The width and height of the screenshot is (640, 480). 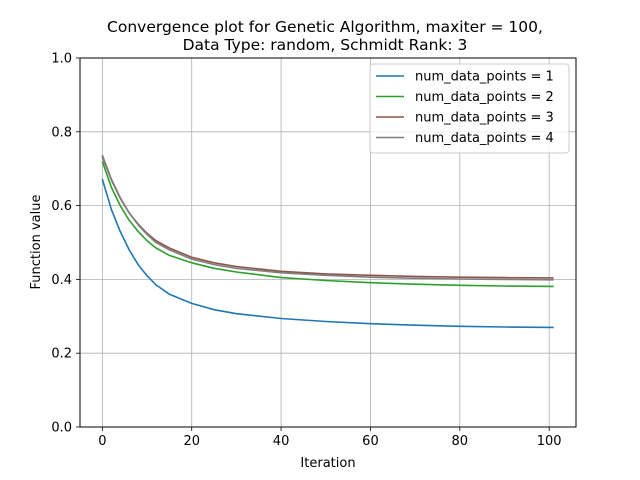 What do you see at coordinates (61, 280) in the screenshot?
I see `y-tick-label: 0.4` at bounding box center [61, 280].